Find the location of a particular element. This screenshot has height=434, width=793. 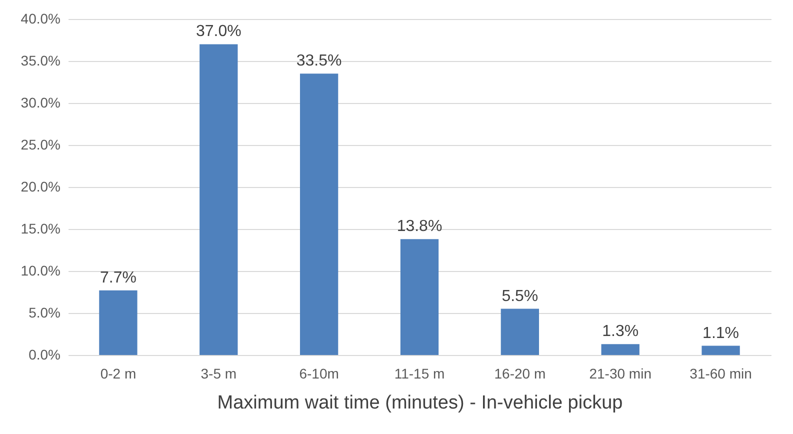

y-tick-label: 15.0% is located at coordinates (40, 228).